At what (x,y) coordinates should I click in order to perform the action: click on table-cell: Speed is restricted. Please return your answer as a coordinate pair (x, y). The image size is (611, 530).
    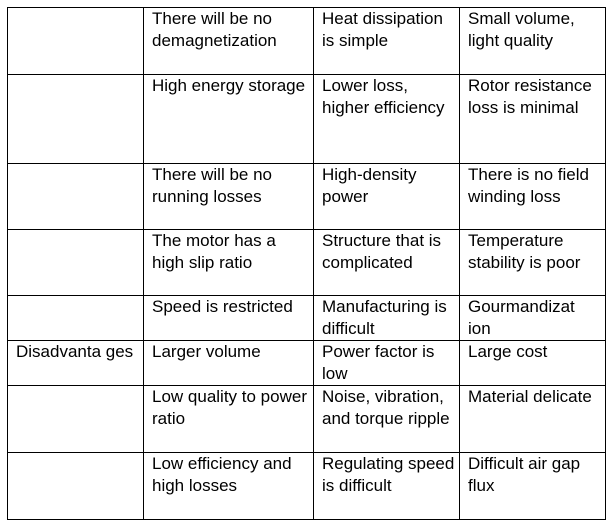
    Looking at the image, I should click on (228, 318).